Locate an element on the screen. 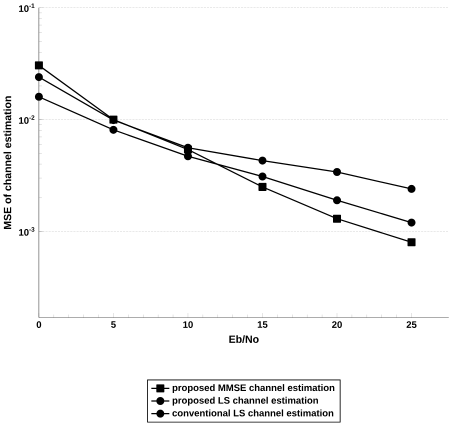  y-axis-title: MSE of channel estimation is located at coordinates (8, 163).